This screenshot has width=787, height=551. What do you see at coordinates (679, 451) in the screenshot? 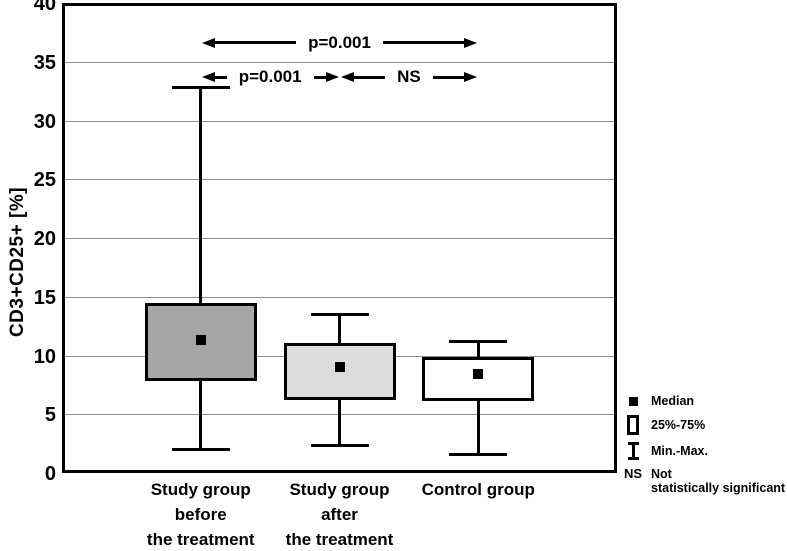
I see `legend-label: Min.-Max.` at bounding box center [679, 451].